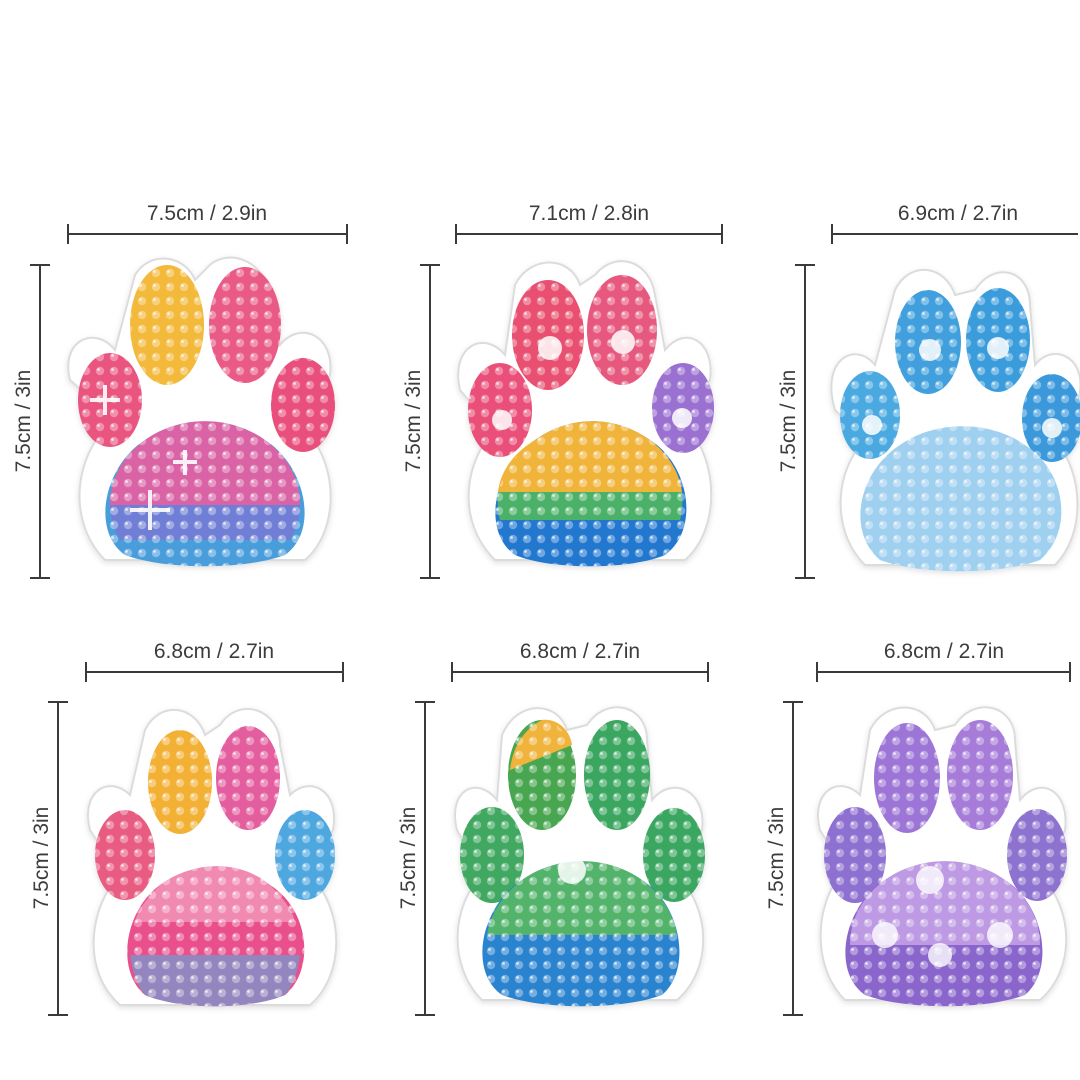 This screenshot has width=1080, height=1080. I want to click on width-label: 7.5cm / 2.9in, so click(207, 213).